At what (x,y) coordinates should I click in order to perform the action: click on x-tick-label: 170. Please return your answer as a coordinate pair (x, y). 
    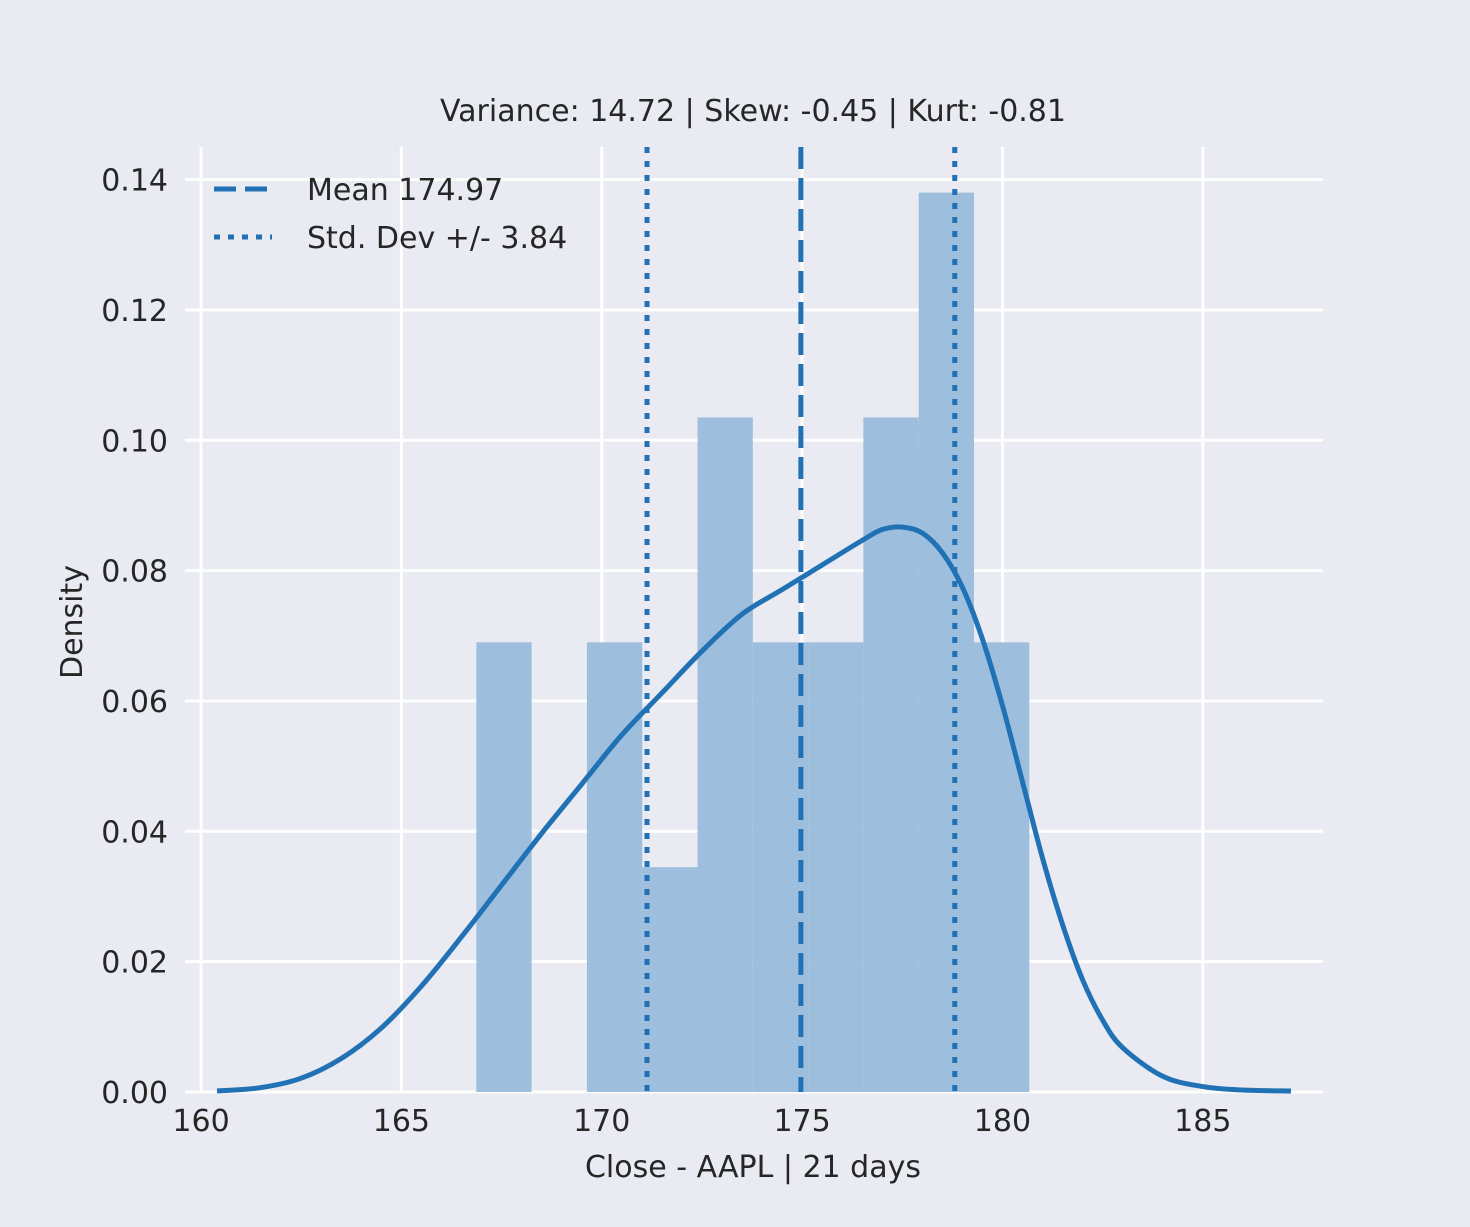
    Looking at the image, I should click on (601, 1121).